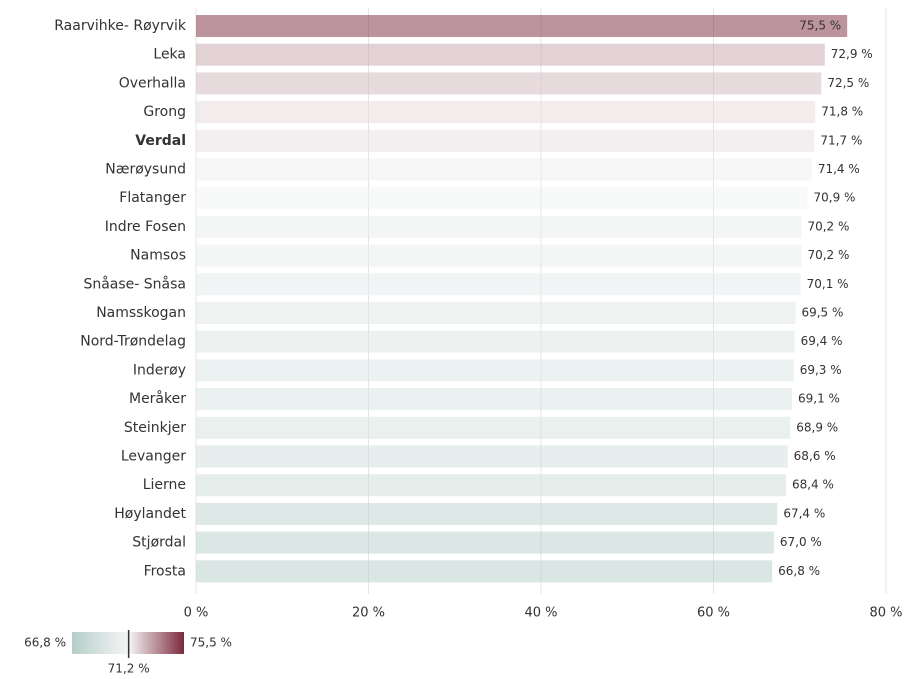 Image resolution: width=917 pixels, height=679 pixels. I want to click on value-label: 68,4 %, so click(813, 485).